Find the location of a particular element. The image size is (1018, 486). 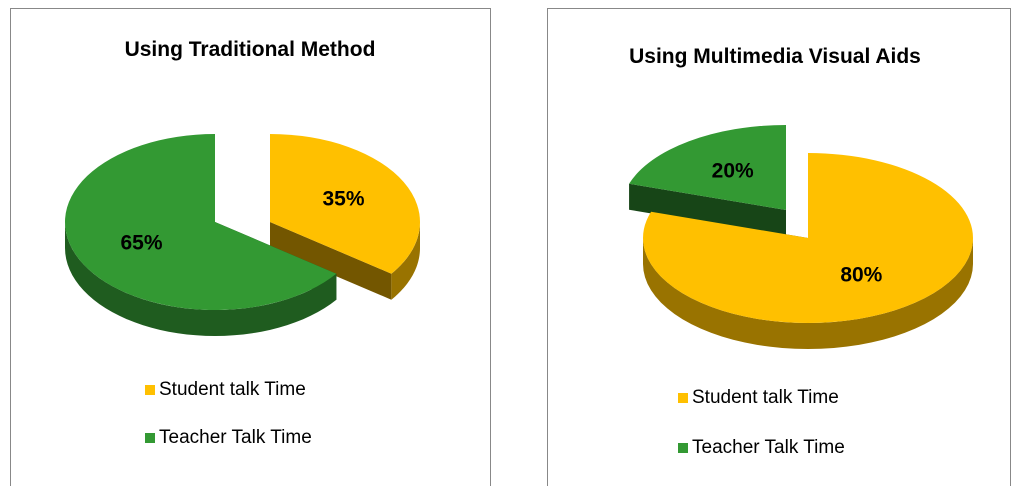

chart-title: Using Multimedia Visual Aids is located at coordinates (775, 56).